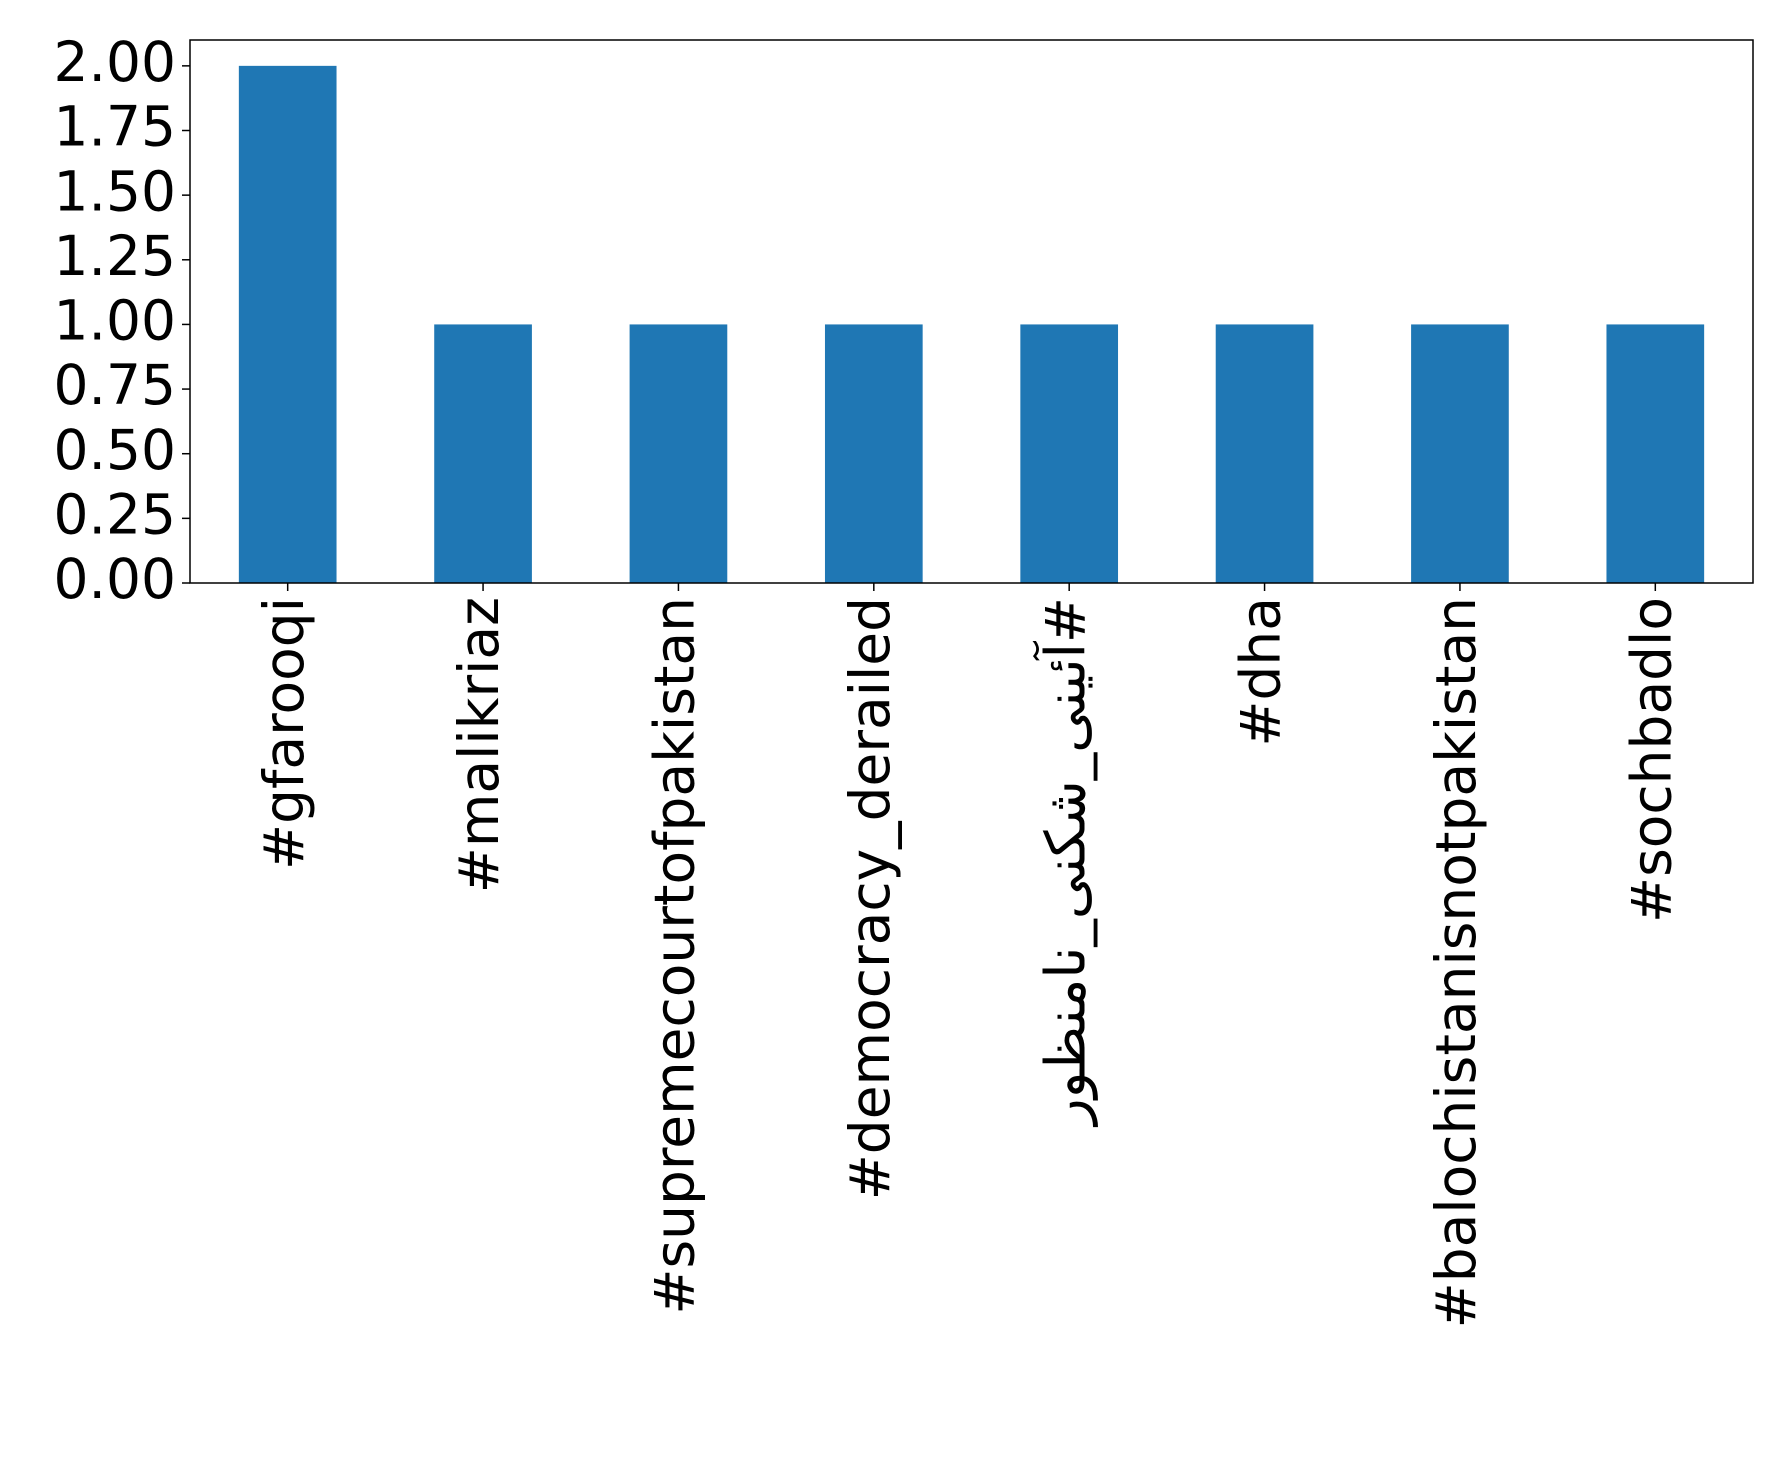 This screenshot has width=1778, height=1458. What do you see at coordinates (115, 385) in the screenshot?
I see `y-tick-label: 0.75` at bounding box center [115, 385].